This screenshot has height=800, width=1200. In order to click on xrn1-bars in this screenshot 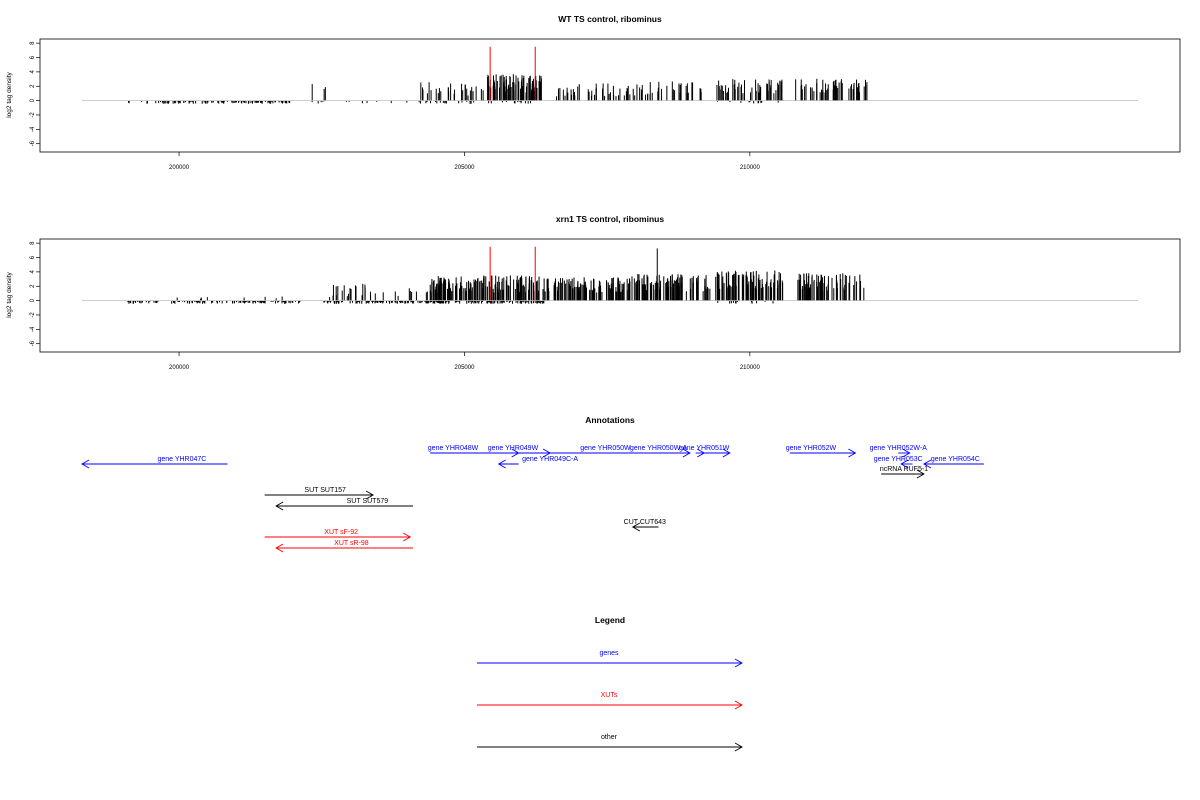, I will do `click(496, 275)`.